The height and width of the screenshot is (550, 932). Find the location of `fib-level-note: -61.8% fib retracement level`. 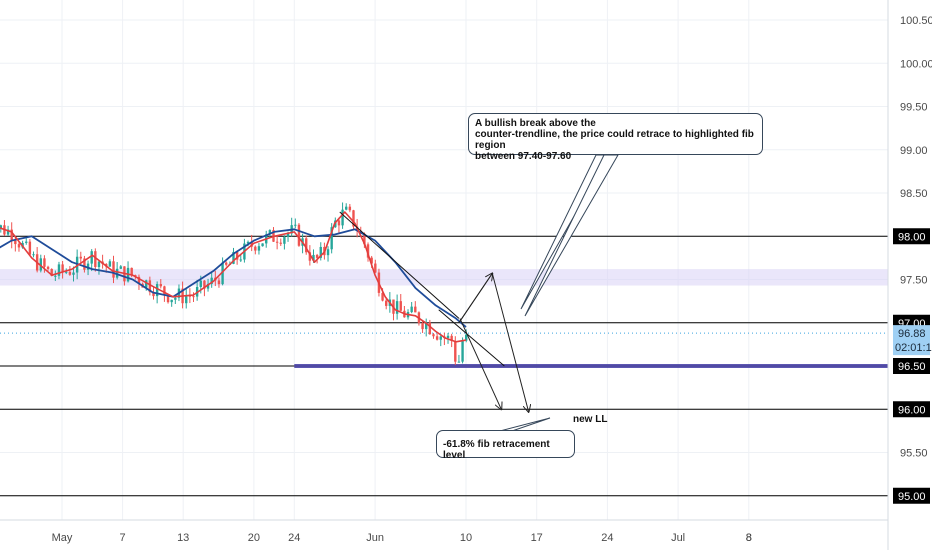

fib-level-note: -61.8% fib retracement level is located at coordinates (505, 445).